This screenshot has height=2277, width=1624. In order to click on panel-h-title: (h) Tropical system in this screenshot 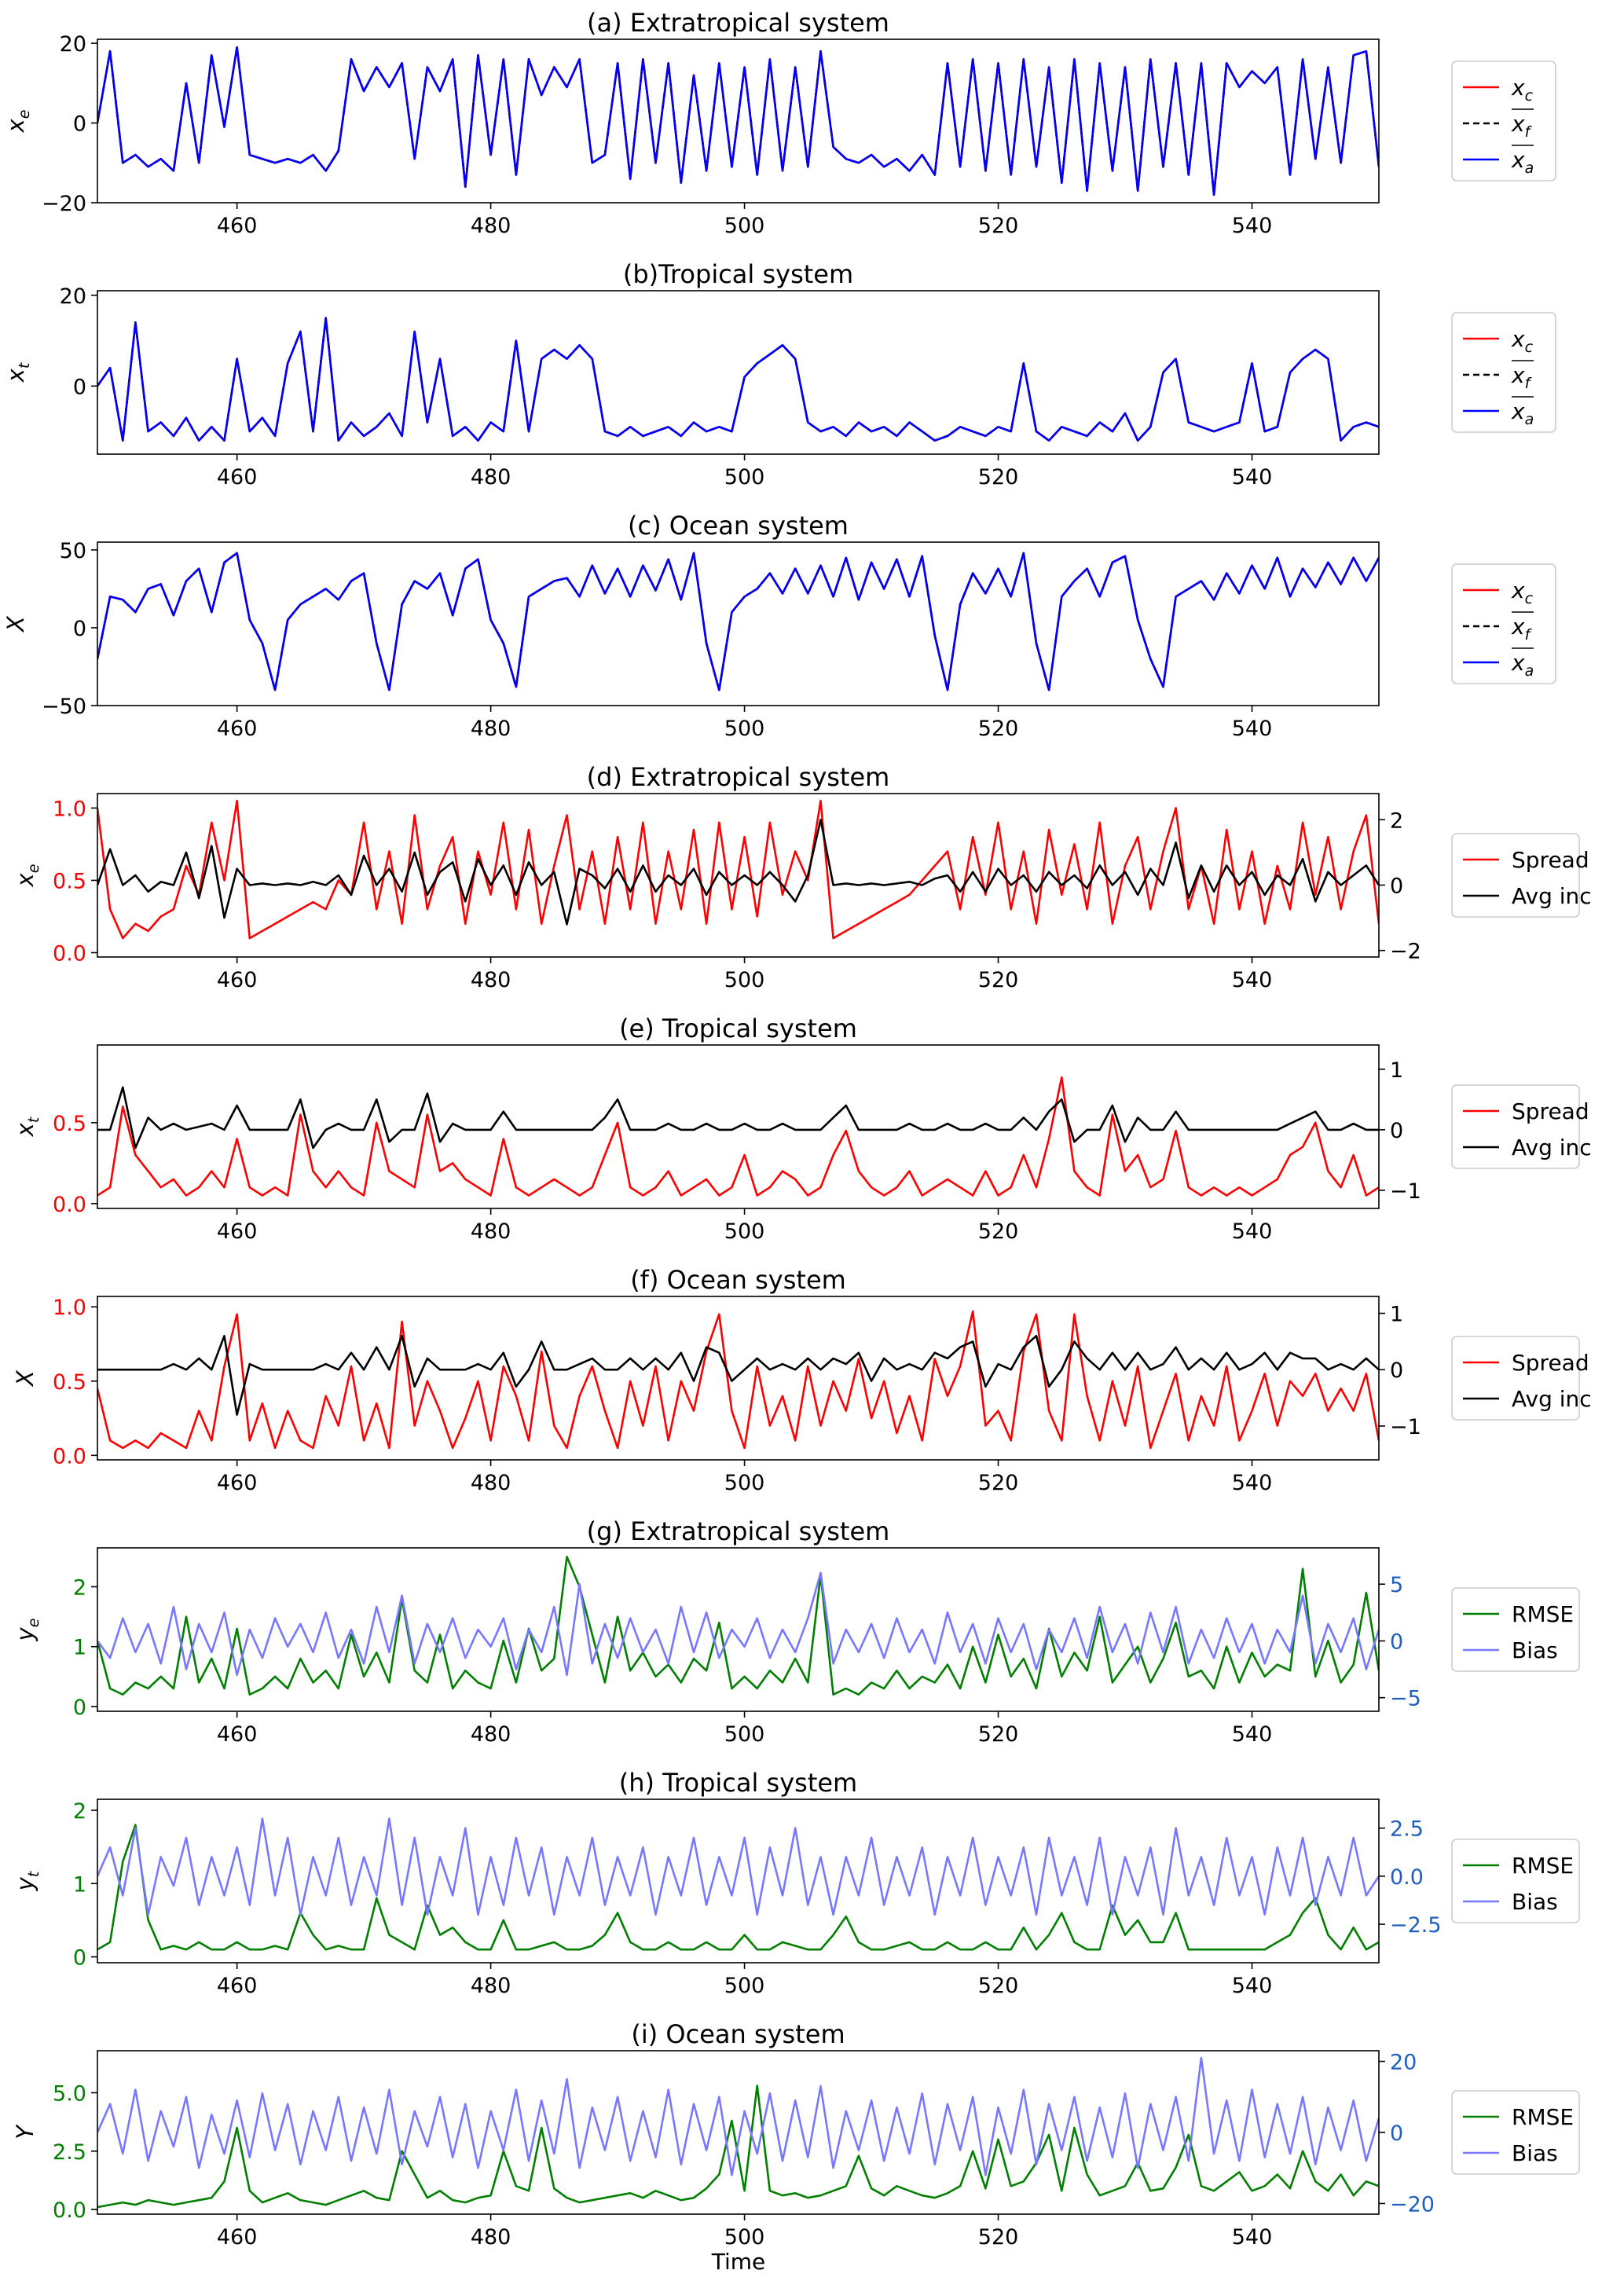, I will do `click(738, 1783)`.